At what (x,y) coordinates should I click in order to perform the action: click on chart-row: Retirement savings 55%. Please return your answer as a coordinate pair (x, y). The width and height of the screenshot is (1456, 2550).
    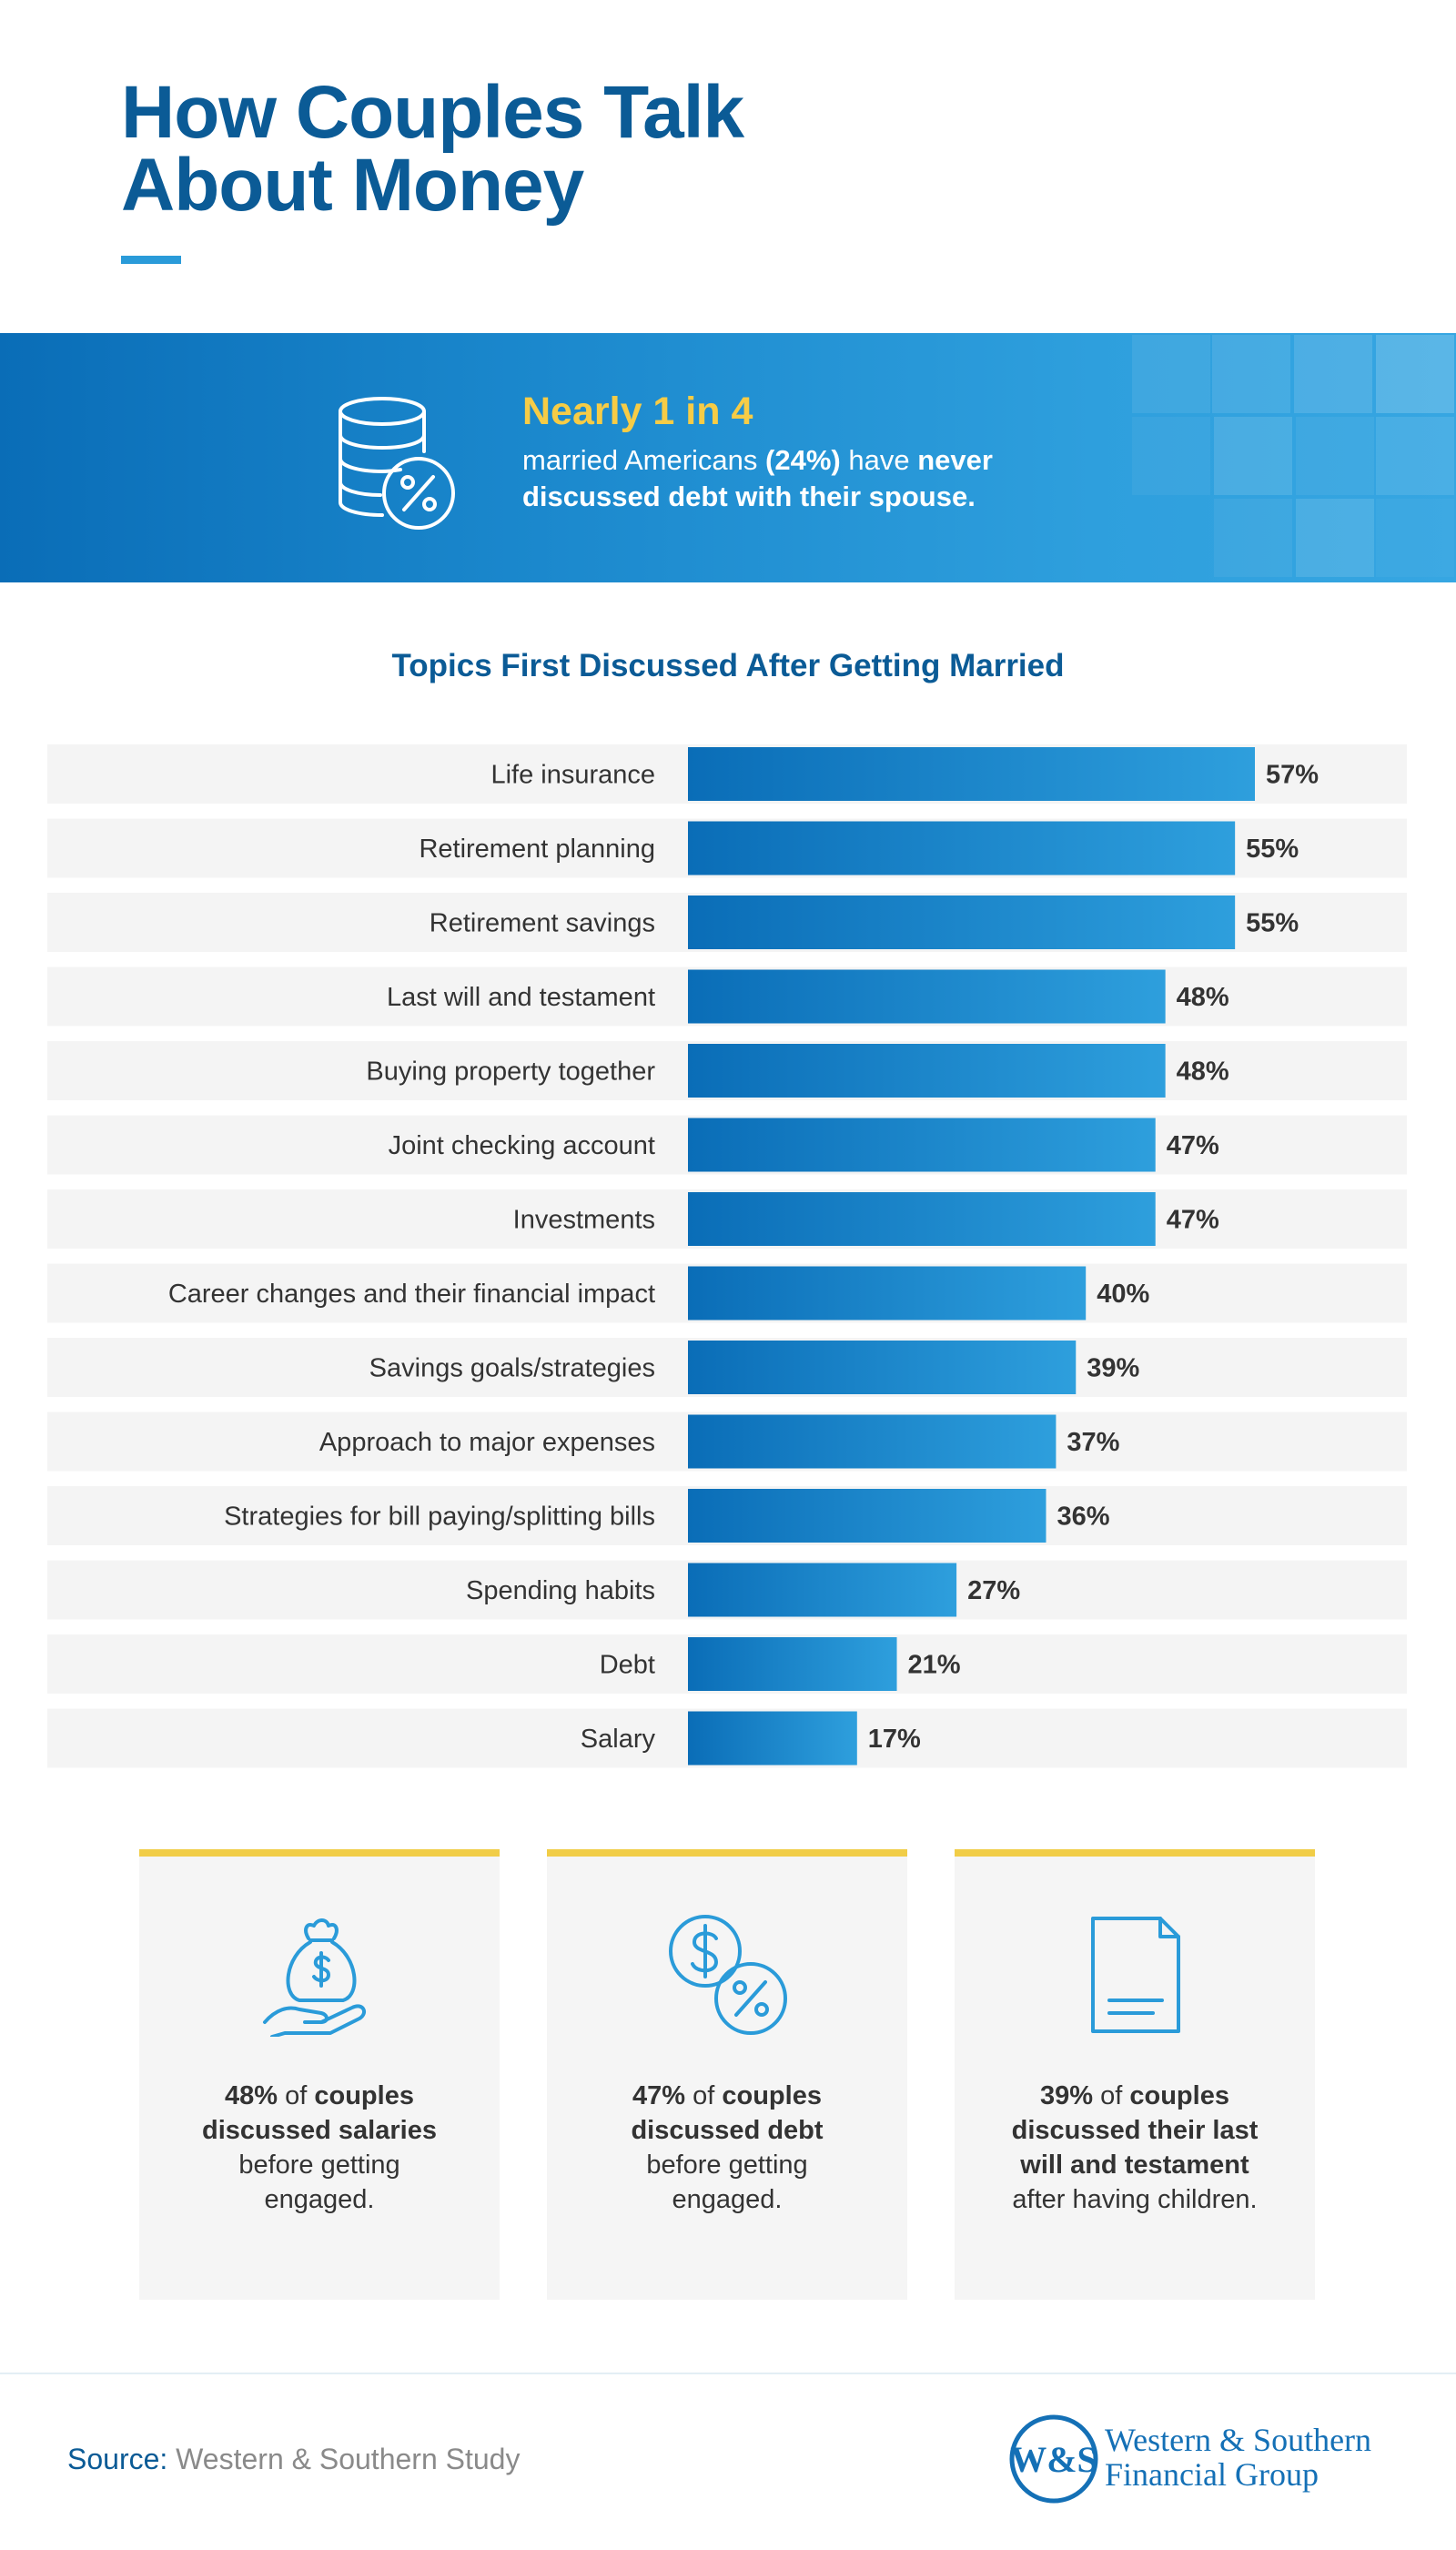
    Looking at the image, I should click on (727, 923).